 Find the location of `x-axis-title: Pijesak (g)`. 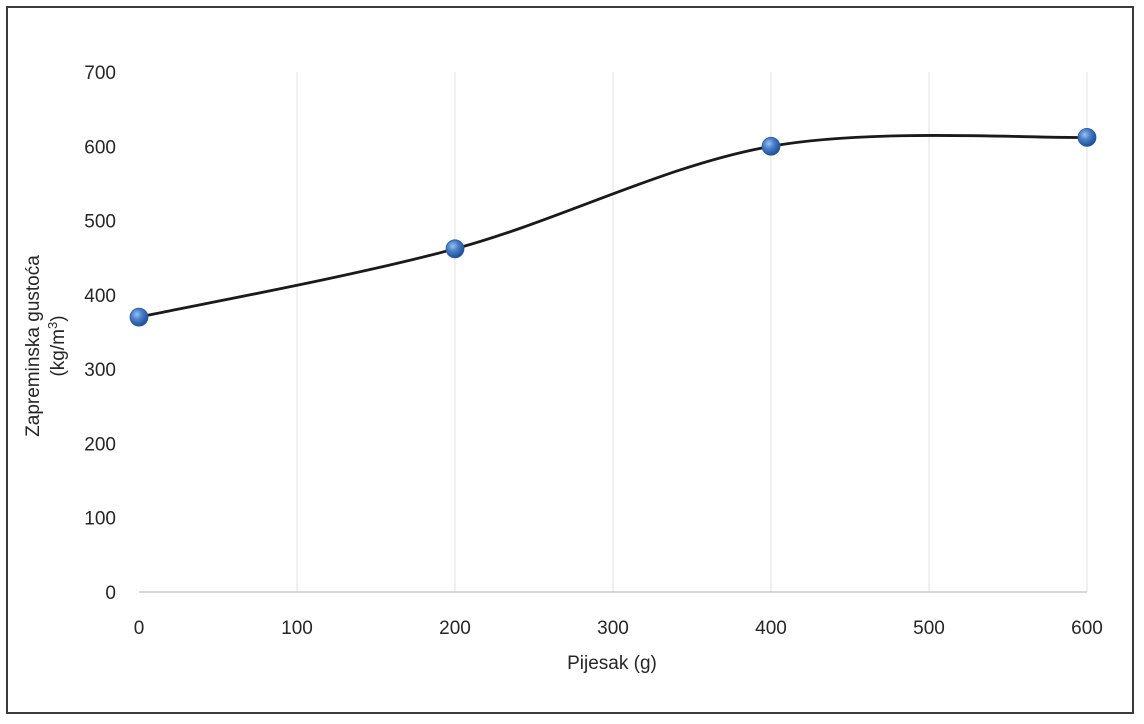

x-axis-title: Pijesak (g) is located at coordinates (612, 663).